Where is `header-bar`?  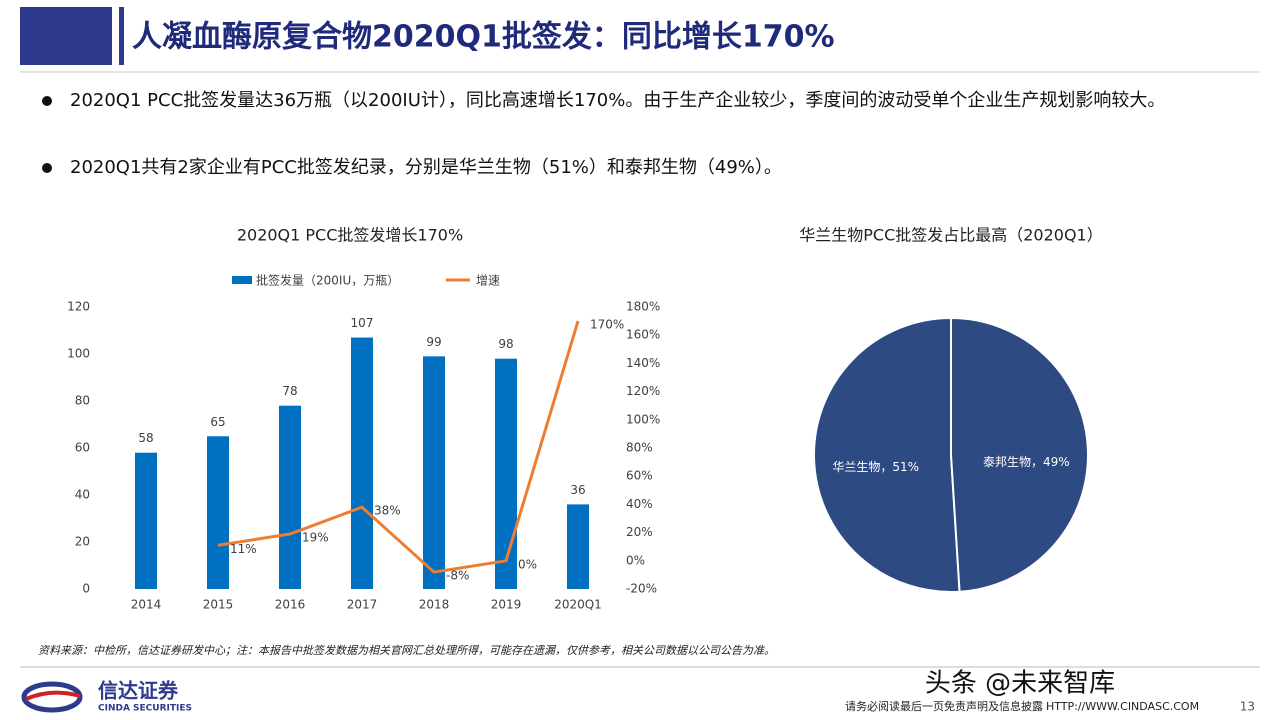
header-bar is located at coordinates (121, 36).